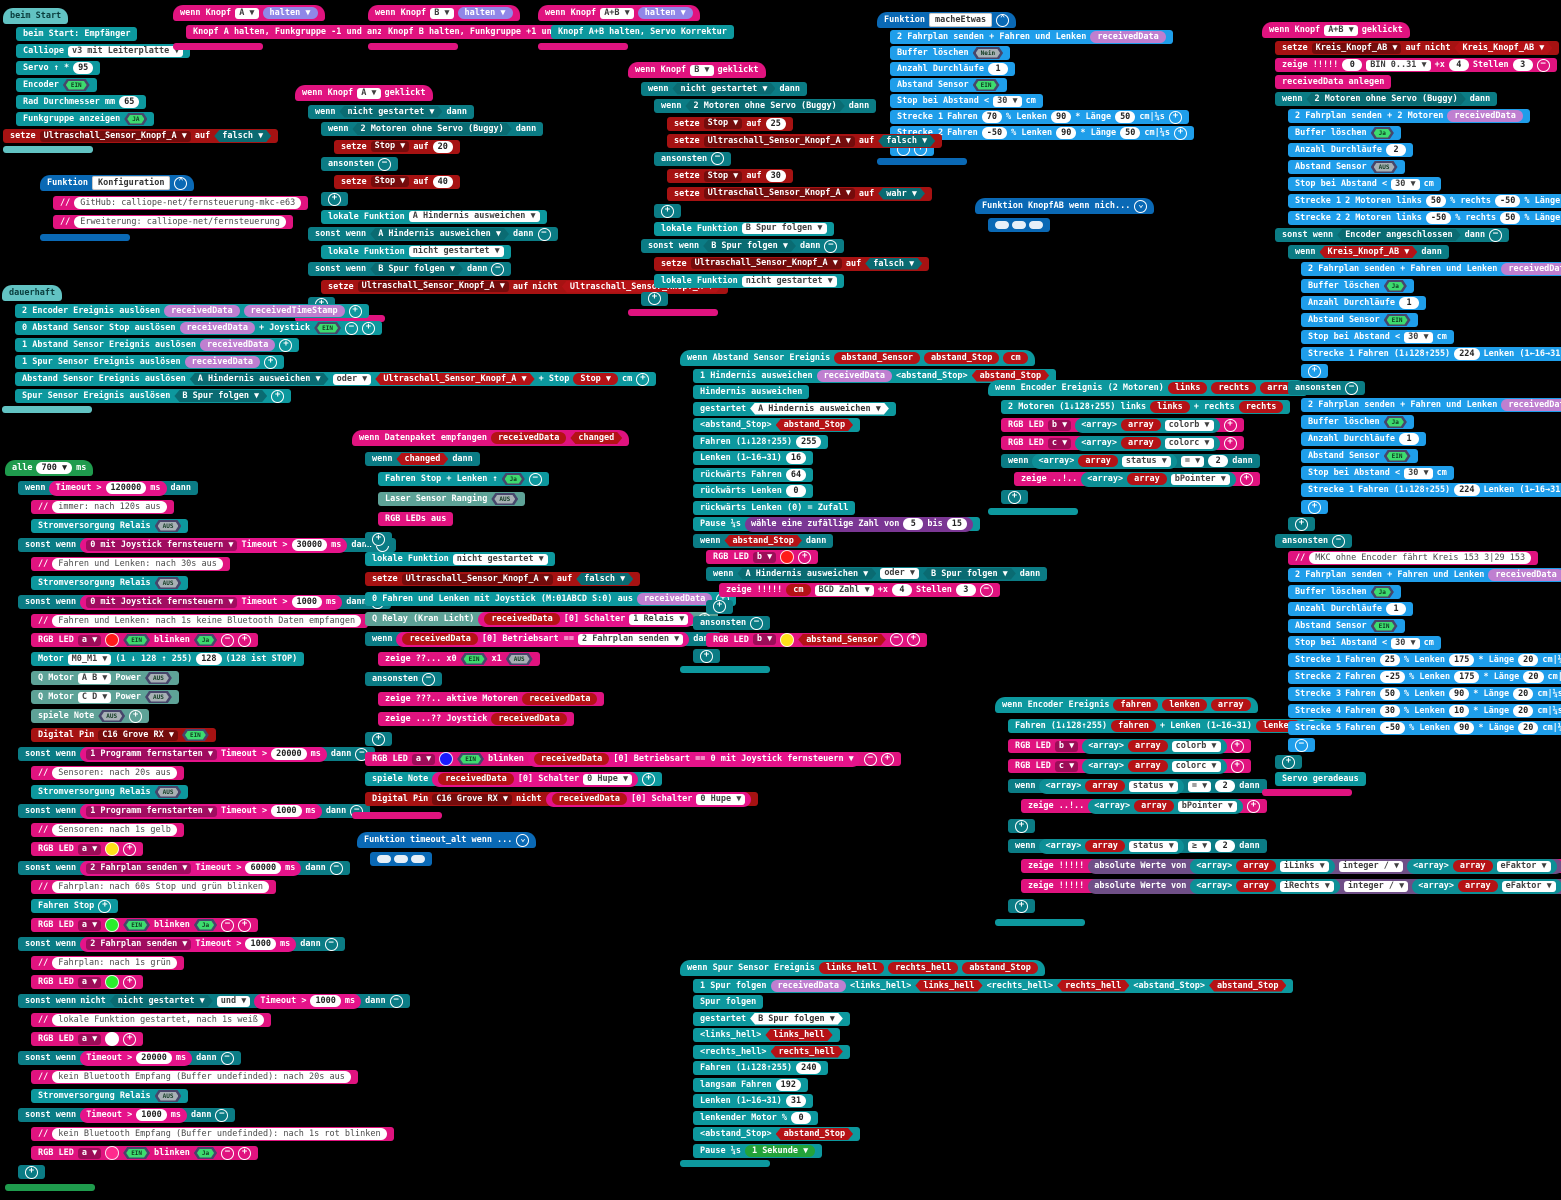 Image resolution: width=1561 pixels, height=1200 pixels. What do you see at coordinates (721, 799) in the screenshot?
I see `dropdown-field: 0 Hupe ▼` at bounding box center [721, 799].